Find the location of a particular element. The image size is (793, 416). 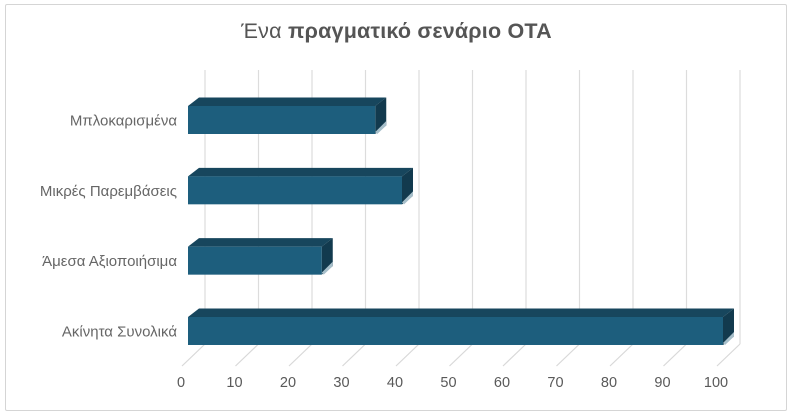

chart-title: Ένα πραγματικό σενάριο ΟΤΑ is located at coordinates (396, 31).